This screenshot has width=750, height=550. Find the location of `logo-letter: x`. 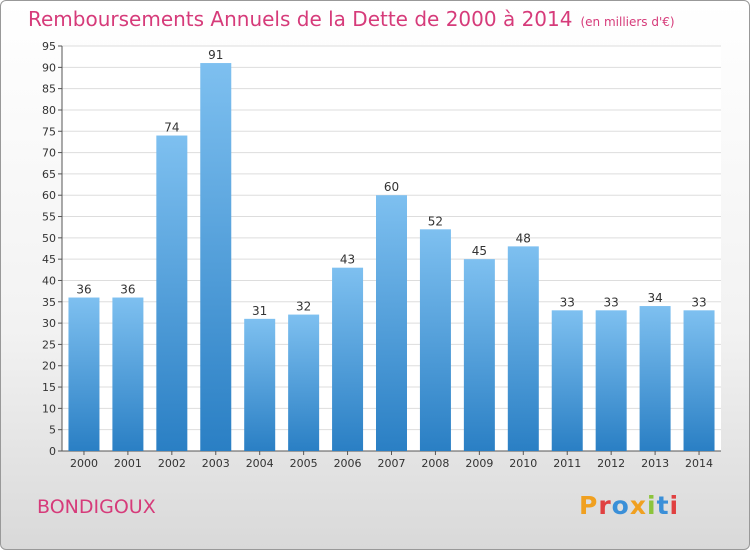

logo-letter: x is located at coordinates (638, 505).